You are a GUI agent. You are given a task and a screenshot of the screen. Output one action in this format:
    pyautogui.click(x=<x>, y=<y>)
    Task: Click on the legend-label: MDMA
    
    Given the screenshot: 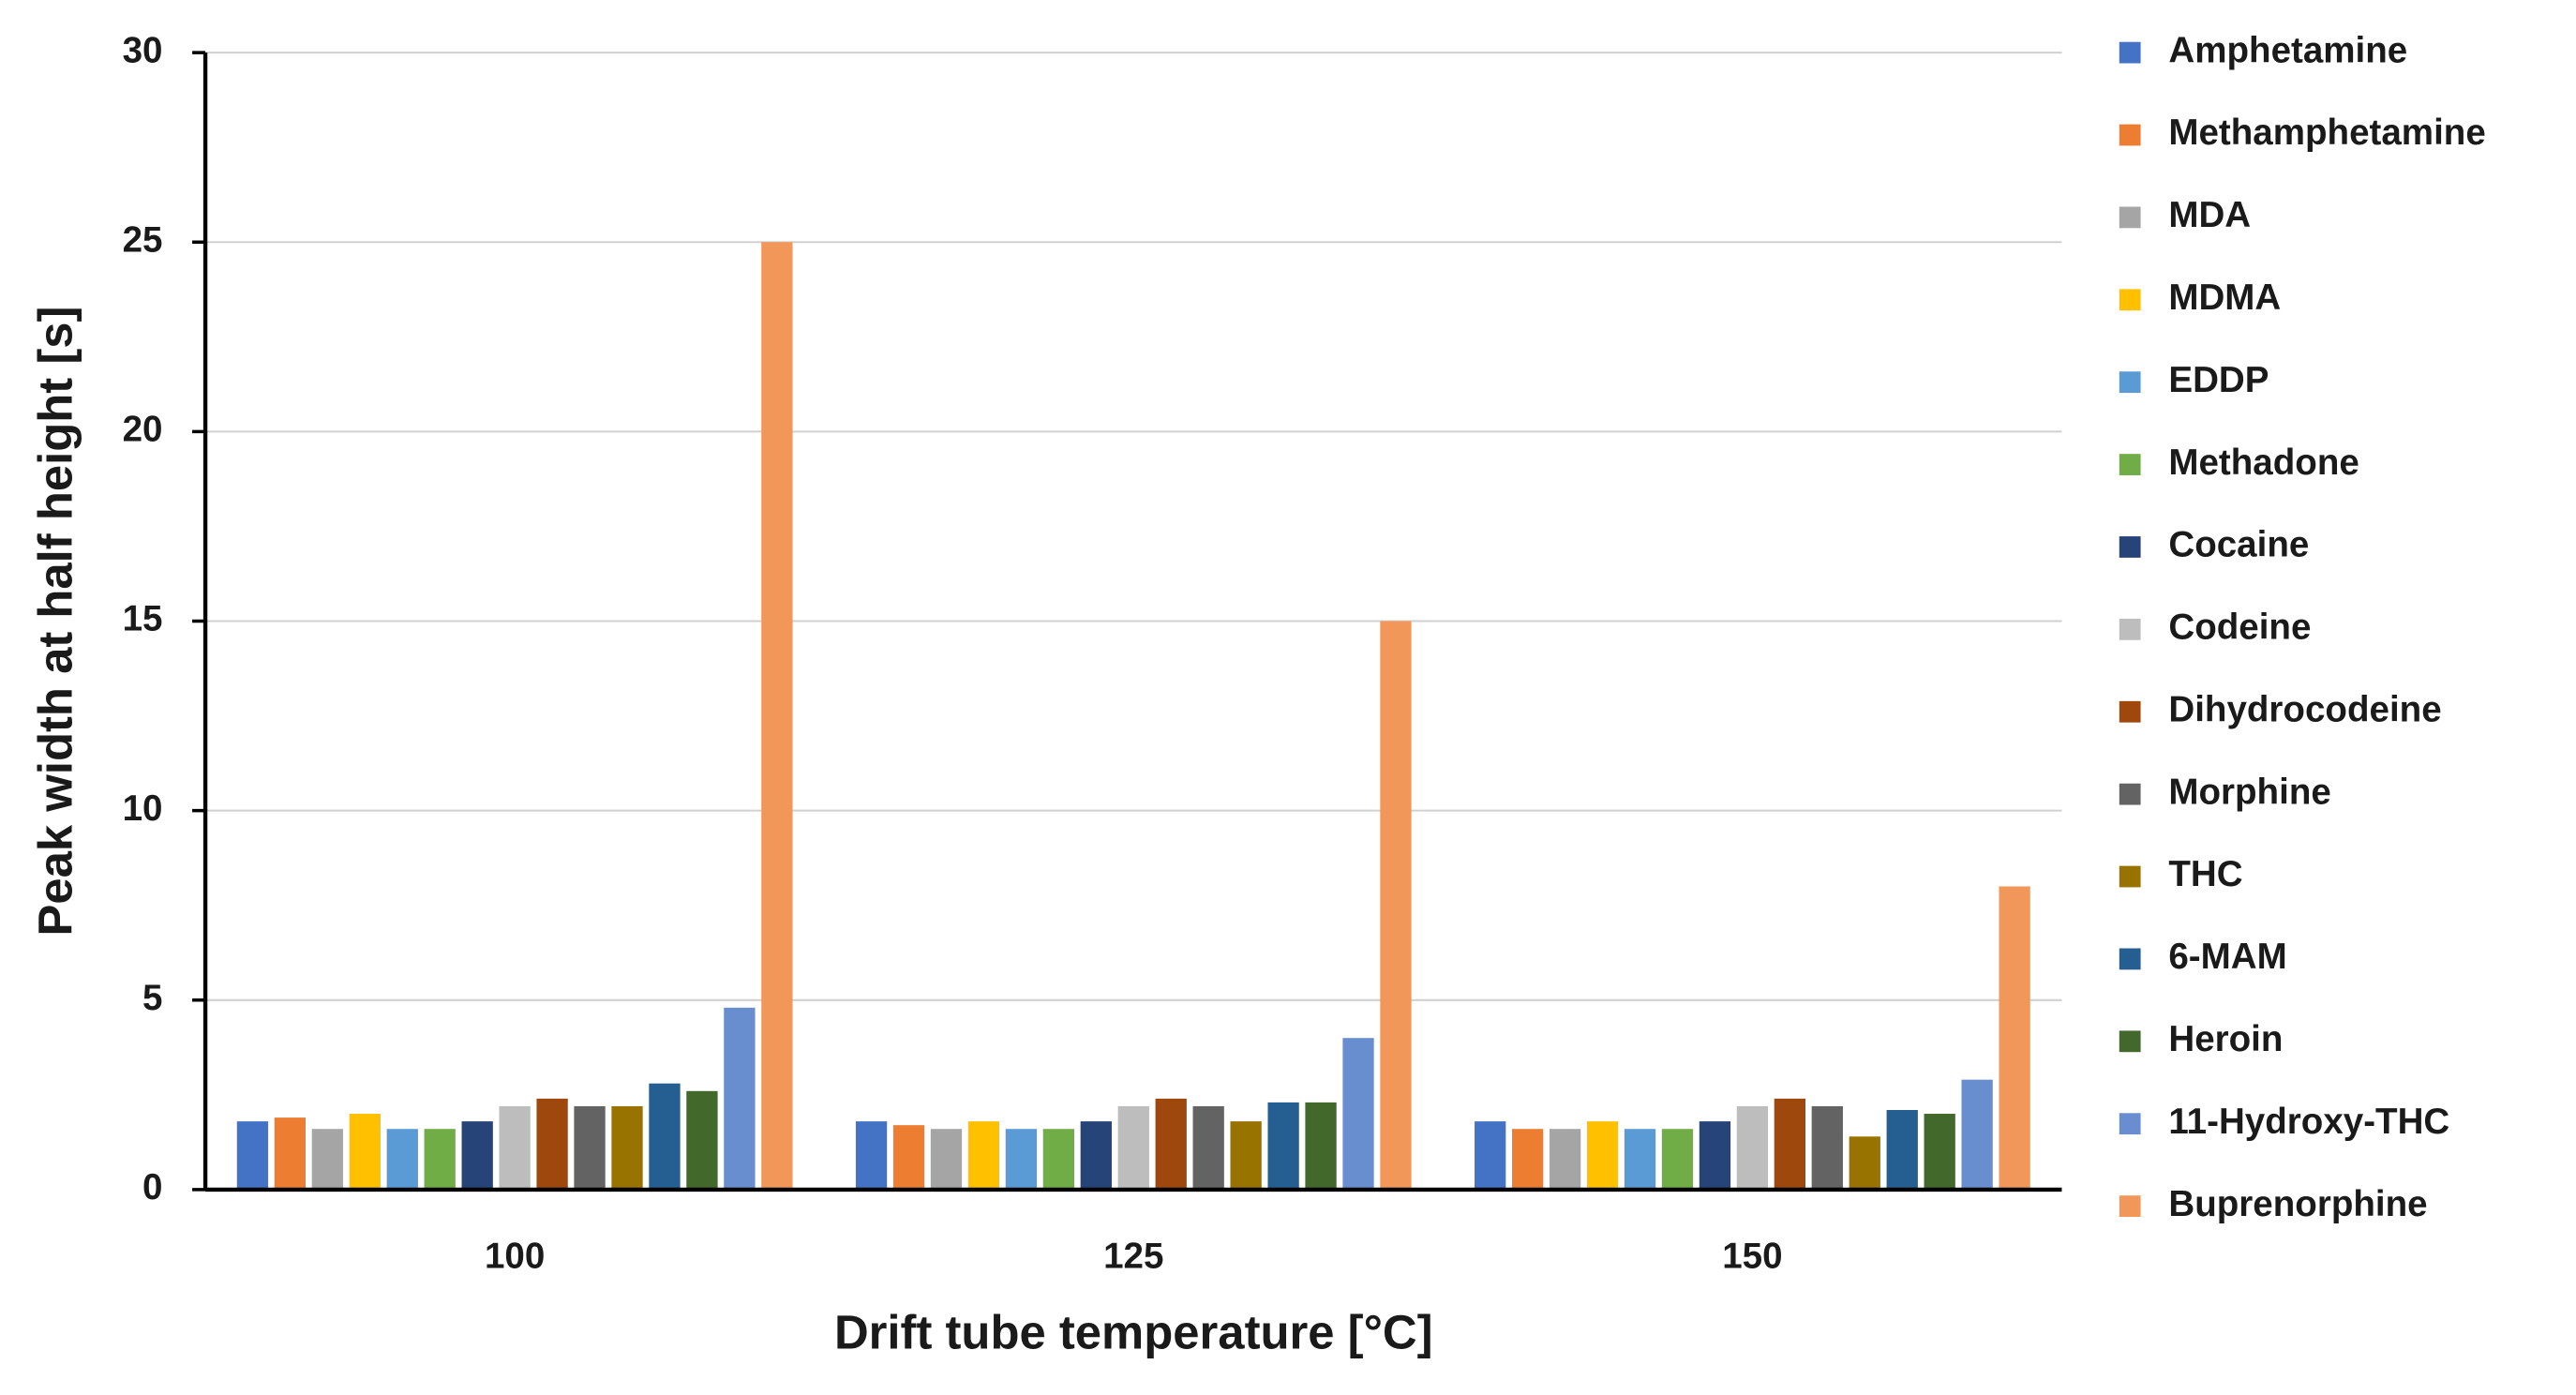 What is the action you would take?
    pyautogui.click(x=2224, y=298)
    